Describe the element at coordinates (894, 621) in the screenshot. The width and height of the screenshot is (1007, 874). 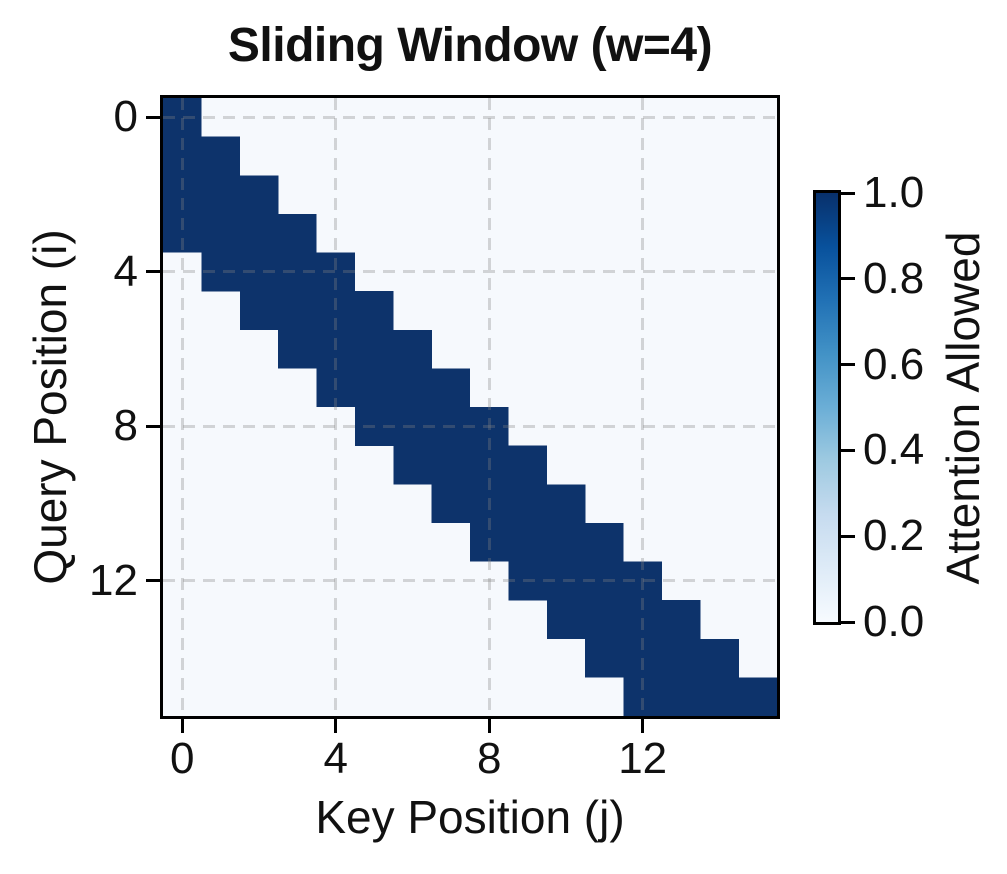
I see `colorbar-tick-label: 0.0` at that location.